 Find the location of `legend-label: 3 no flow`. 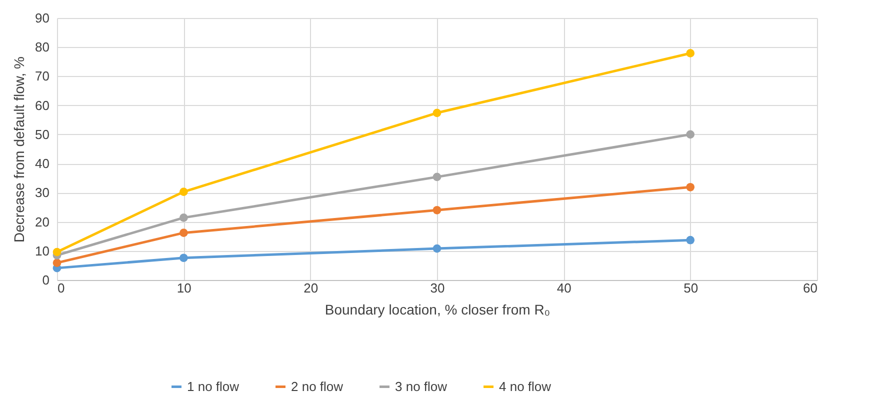

legend-label: 3 no flow is located at coordinates (421, 386).